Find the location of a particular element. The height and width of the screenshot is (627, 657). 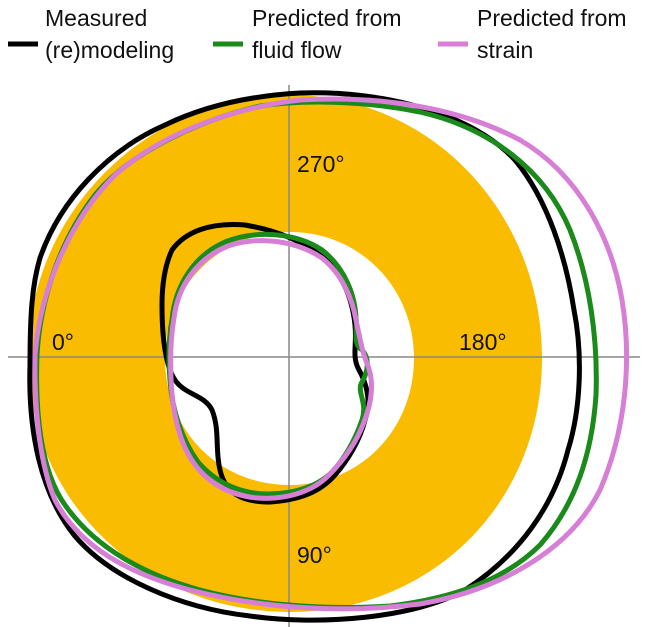

legend-item-strain: Predicted from strain is located at coordinates (532, 34).